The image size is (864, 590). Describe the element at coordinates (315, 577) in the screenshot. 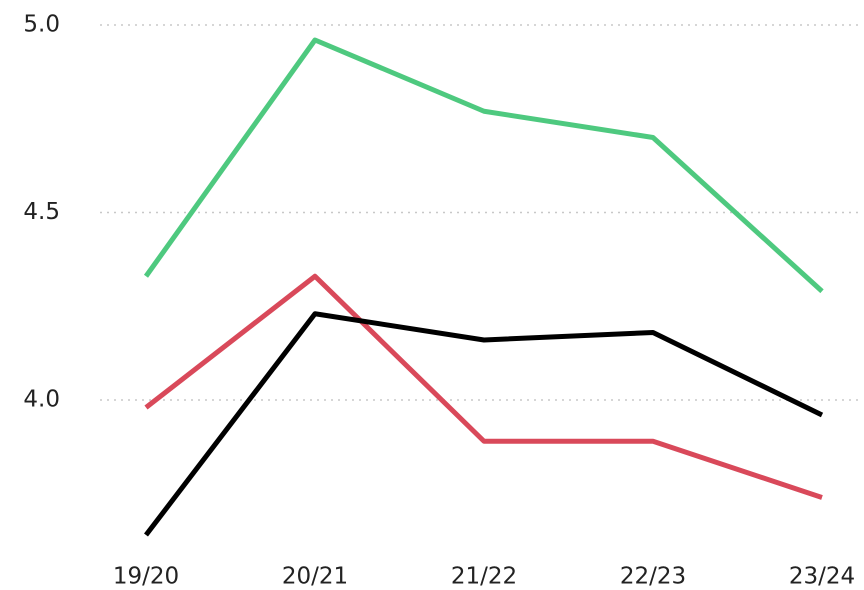

I see `x-tick-label: 20/21` at that location.